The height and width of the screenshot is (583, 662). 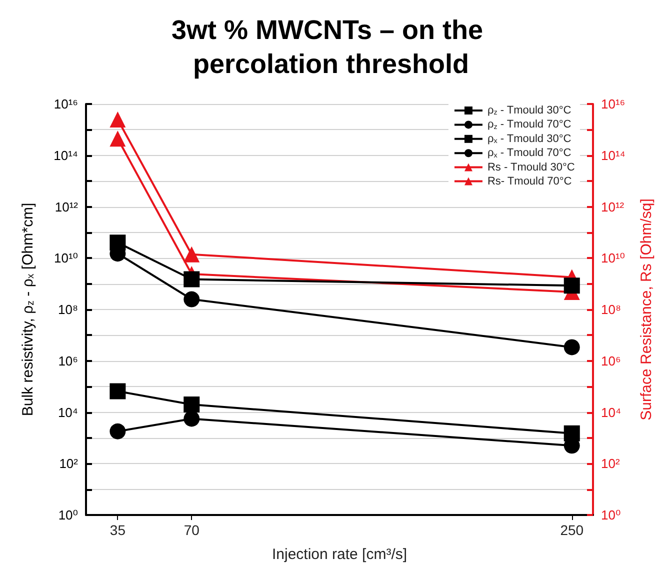 What do you see at coordinates (66, 258) in the screenshot?
I see `text: 10¹⁰` at bounding box center [66, 258].